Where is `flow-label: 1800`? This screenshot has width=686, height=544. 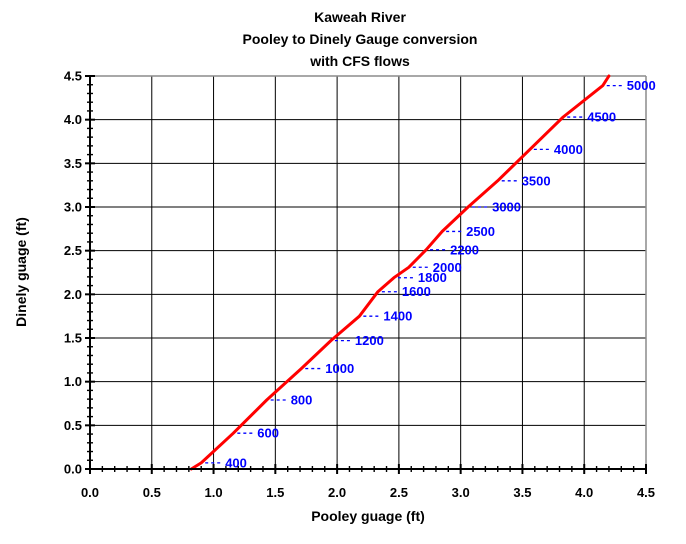 flow-label: 1800 is located at coordinates (432, 277).